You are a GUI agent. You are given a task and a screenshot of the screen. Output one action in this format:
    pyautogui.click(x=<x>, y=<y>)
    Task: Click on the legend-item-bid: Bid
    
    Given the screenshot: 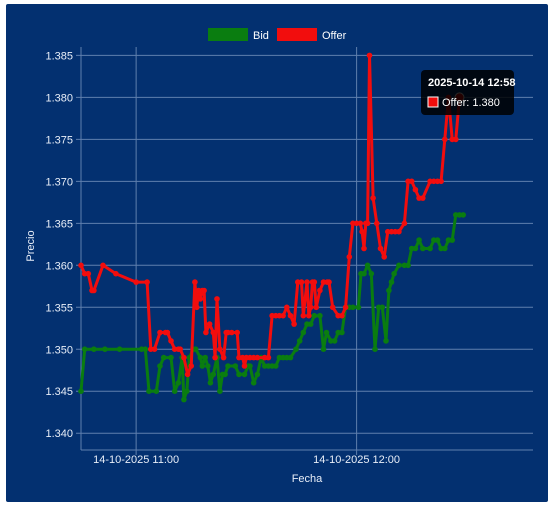 What is the action you would take?
    pyautogui.click(x=238, y=35)
    